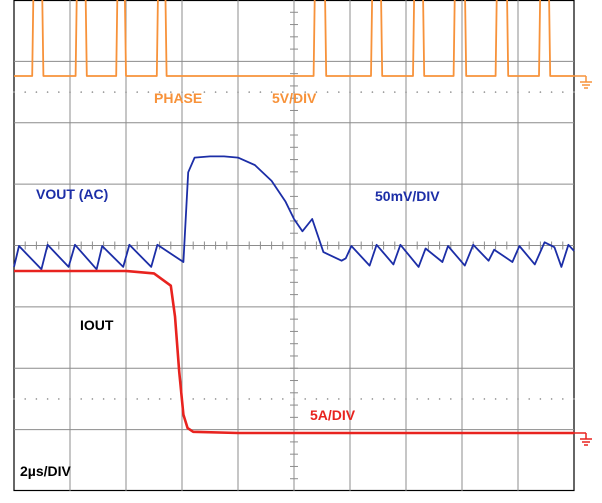 The width and height of the screenshot is (602, 503). Describe the element at coordinates (294, 98) in the screenshot. I see `phase-scale-label: 5V/DIV` at that location.